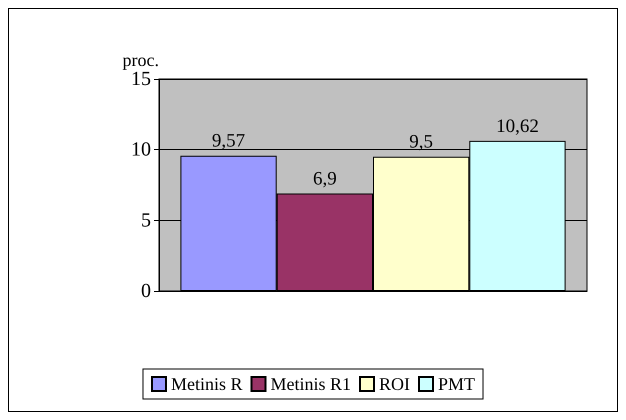 The image size is (626, 420). Describe the element at coordinates (229, 141) in the screenshot. I see `data-label: 9,57` at that location.